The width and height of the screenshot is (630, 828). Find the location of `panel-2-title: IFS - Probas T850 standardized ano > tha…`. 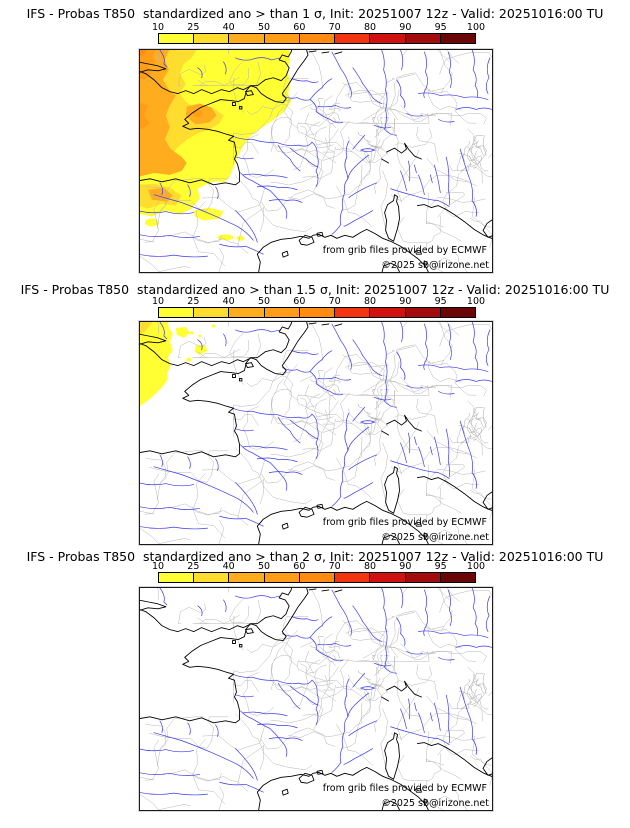

panel-2-title: IFS - Probas T850 standardized ano > tha… is located at coordinates (315, 289).